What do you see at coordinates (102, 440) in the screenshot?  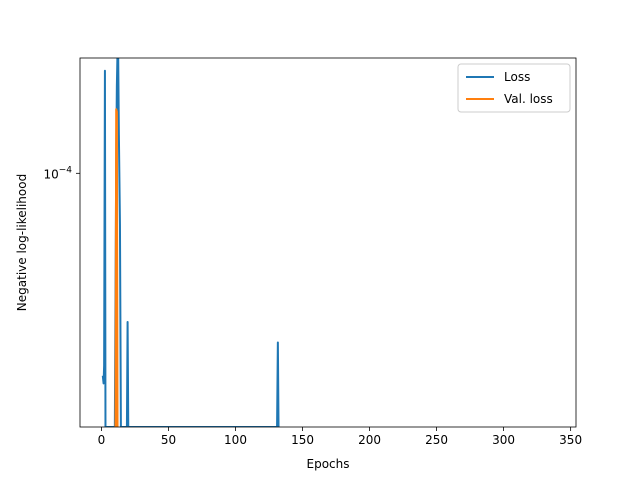 I see `x-tick-label: 0` at bounding box center [102, 440].